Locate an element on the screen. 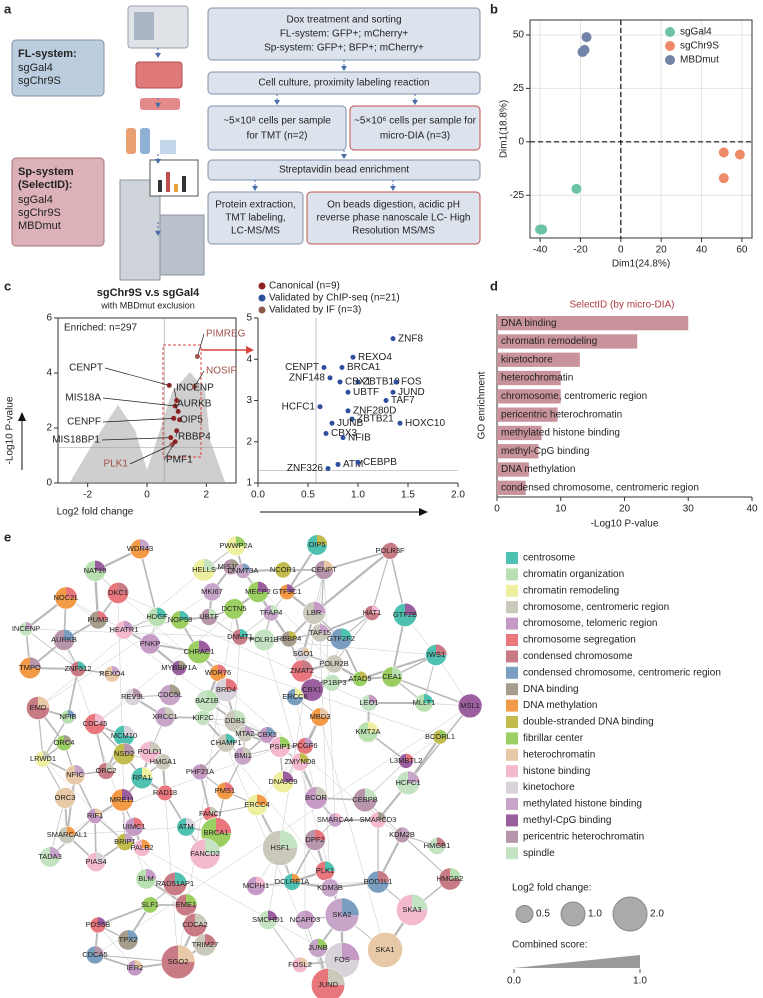  flow-text: reverse phase nanoscale LC- High is located at coordinates (394, 218).